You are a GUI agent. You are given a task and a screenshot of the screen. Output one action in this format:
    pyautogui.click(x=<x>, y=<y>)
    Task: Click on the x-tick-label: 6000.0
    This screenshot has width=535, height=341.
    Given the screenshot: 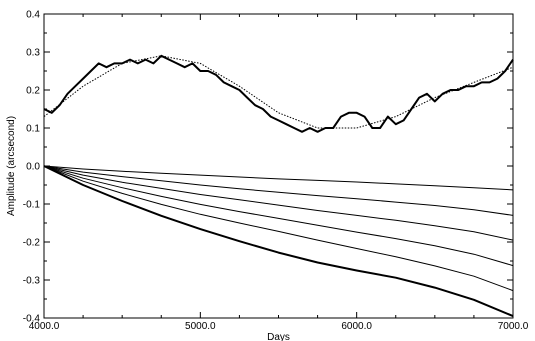 What is the action you would take?
    pyautogui.click(x=356, y=326)
    